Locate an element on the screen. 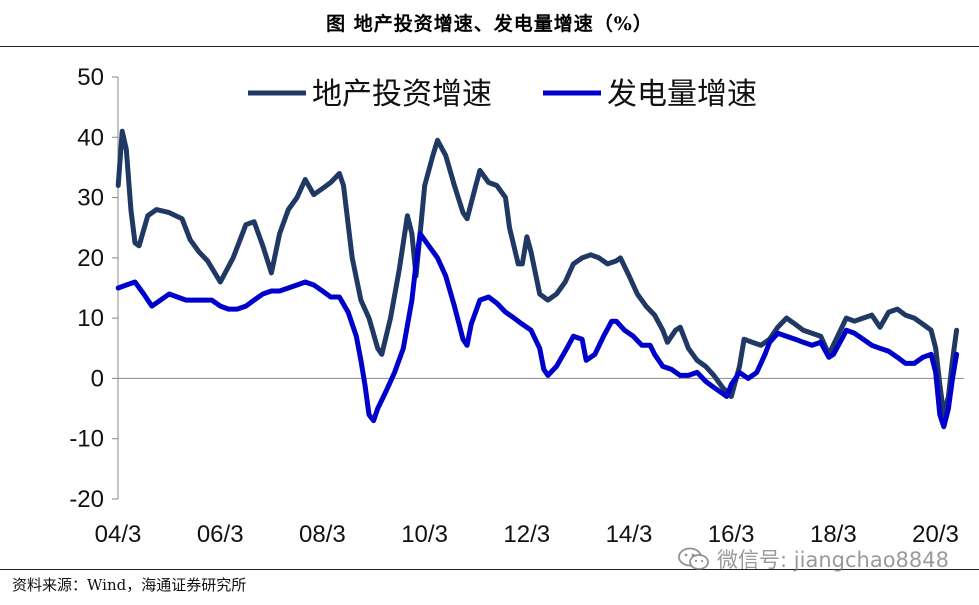 The image size is (979, 605). chart-legend: 地产投资增速 发电量增速 is located at coordinates (502, 94).